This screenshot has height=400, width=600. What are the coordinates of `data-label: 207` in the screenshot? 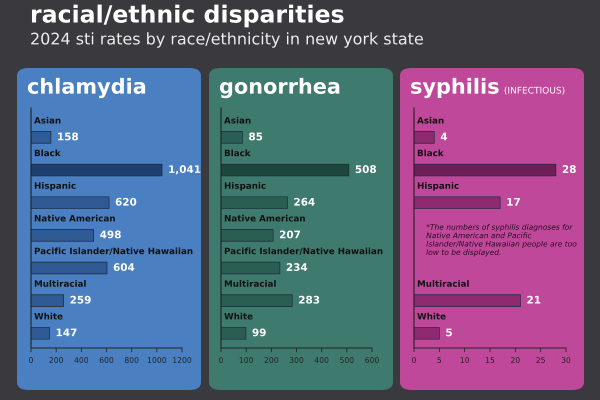 It's located at (290, 234).